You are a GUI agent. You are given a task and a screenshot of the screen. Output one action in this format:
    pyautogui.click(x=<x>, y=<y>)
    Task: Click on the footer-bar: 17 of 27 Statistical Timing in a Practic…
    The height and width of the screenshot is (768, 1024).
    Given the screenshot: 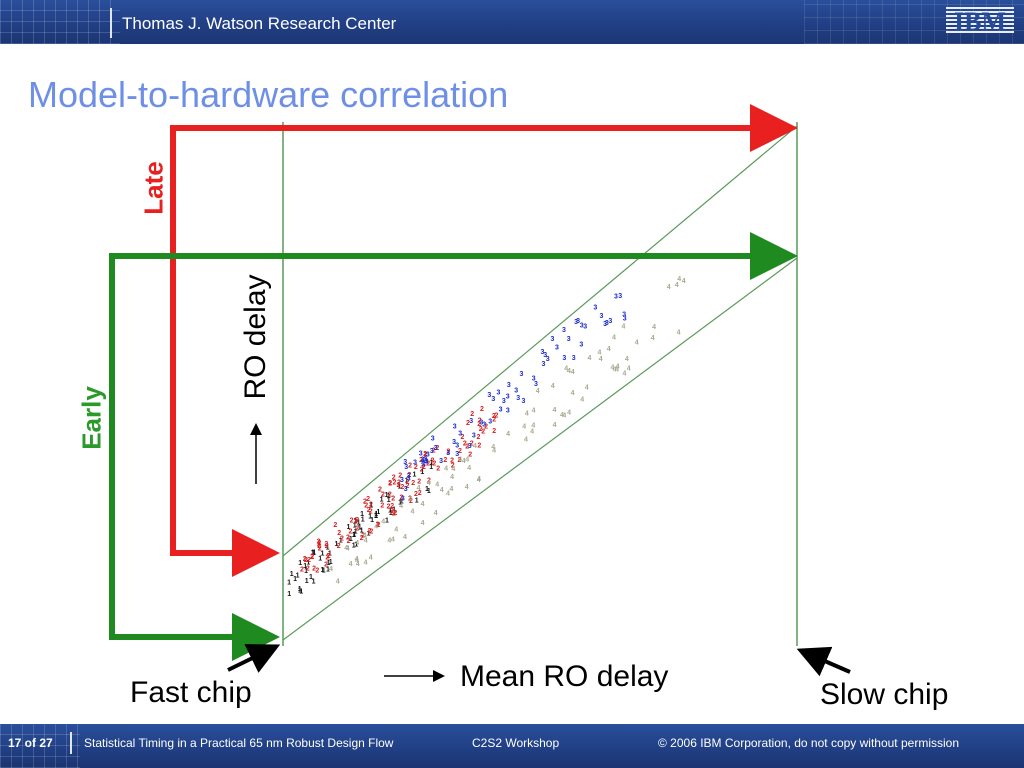 What is the action you would take?
    pyautogui.click(x=512, y=746)
    